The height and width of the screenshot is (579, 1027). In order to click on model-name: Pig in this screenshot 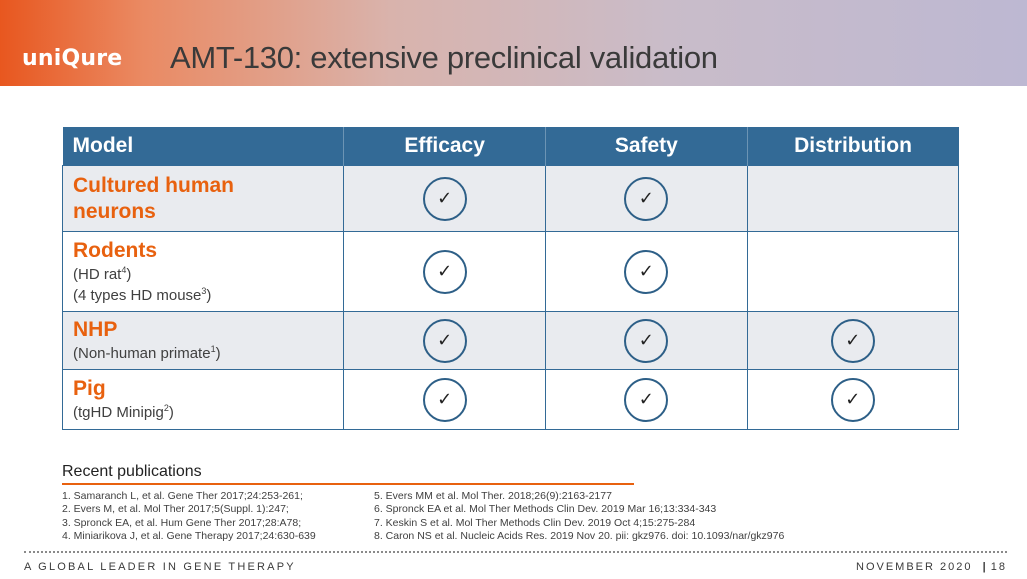, I will do `click(89, 388)`.